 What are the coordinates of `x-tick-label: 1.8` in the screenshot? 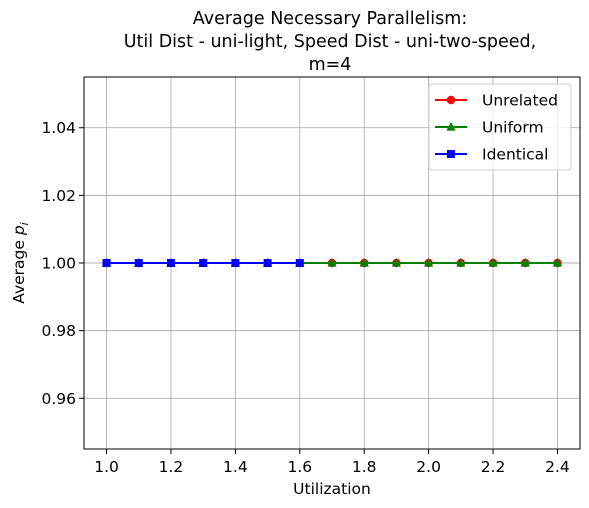 It's located at (364, 467).